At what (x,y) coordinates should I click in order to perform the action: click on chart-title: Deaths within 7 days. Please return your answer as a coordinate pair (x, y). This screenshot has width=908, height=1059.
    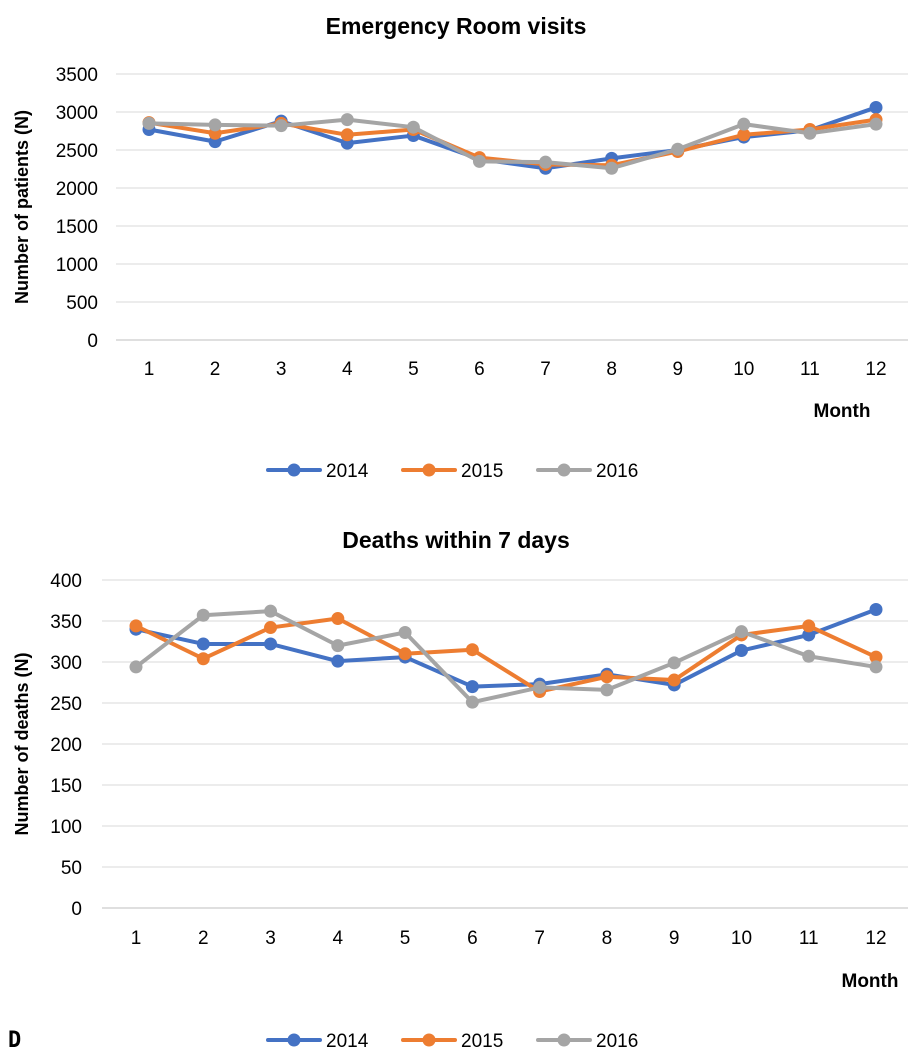
    Looking at the image, I should click on (456, 540).